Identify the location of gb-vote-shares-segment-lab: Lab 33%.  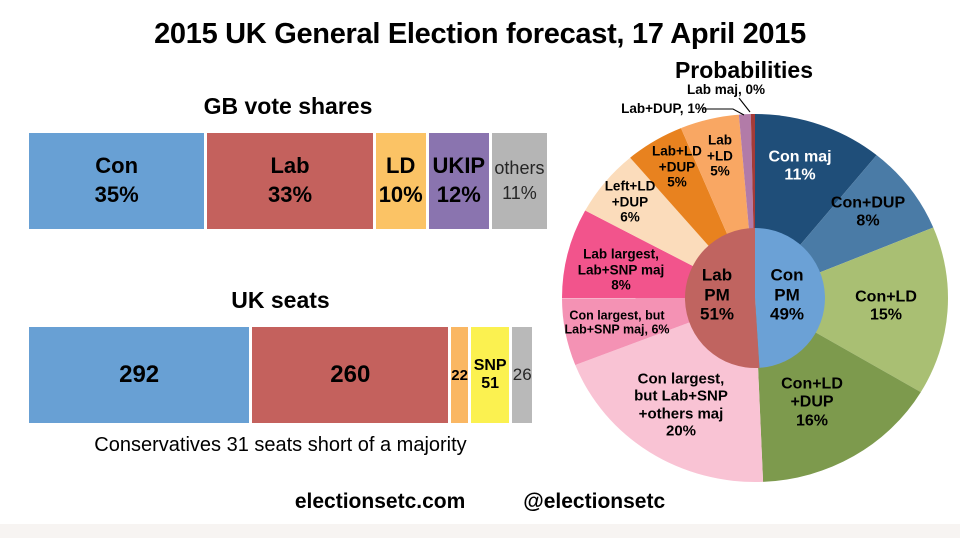
(290, 181).